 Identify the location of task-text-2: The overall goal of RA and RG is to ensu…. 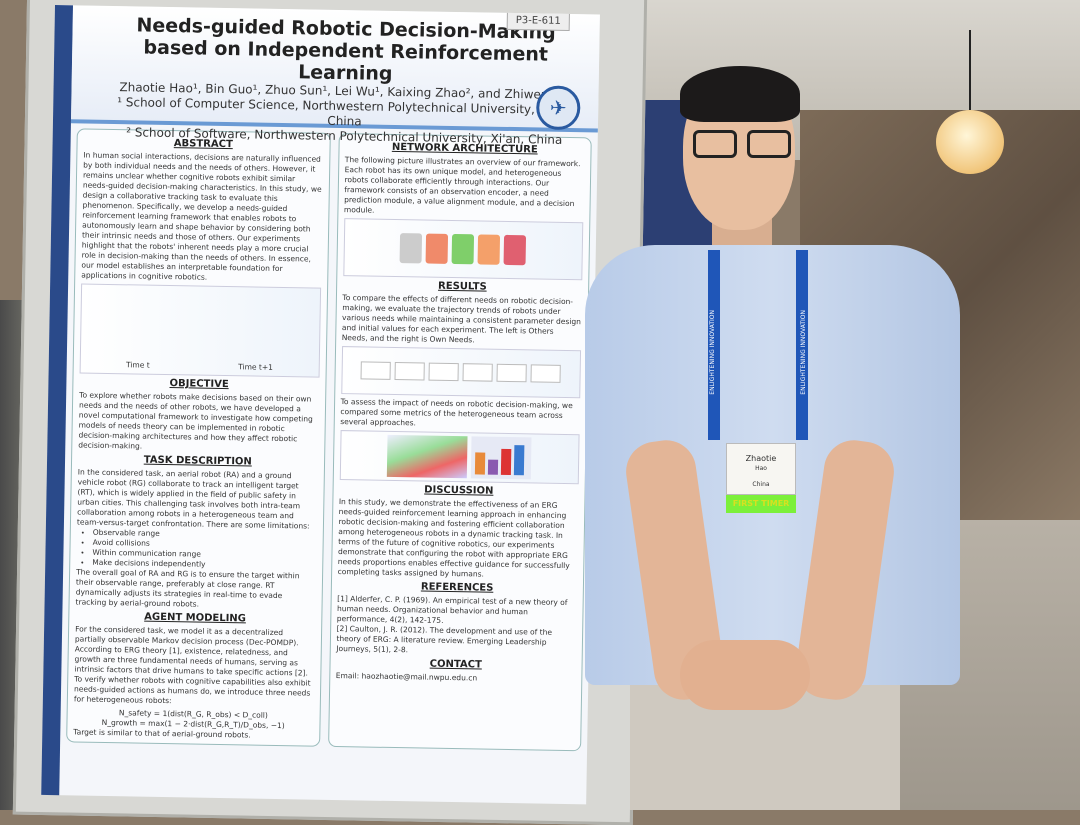
(187, 588).